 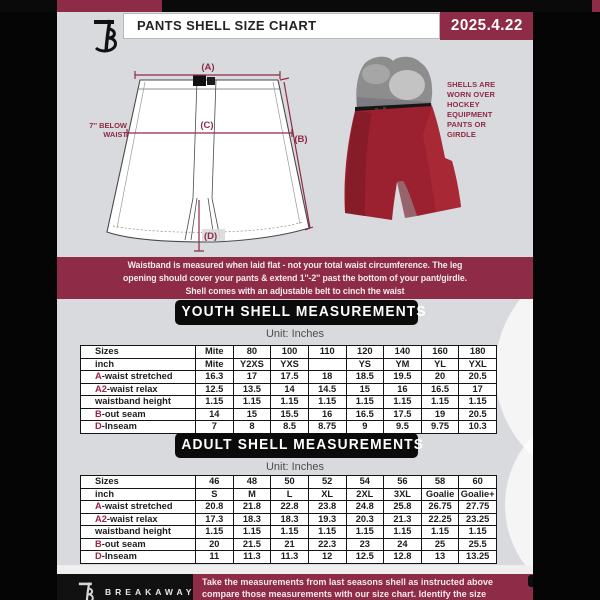 What do you see at coordinates (402, 161) in the screenshot?
I see `red-shell-graphic` at bounding box center [402, 161].